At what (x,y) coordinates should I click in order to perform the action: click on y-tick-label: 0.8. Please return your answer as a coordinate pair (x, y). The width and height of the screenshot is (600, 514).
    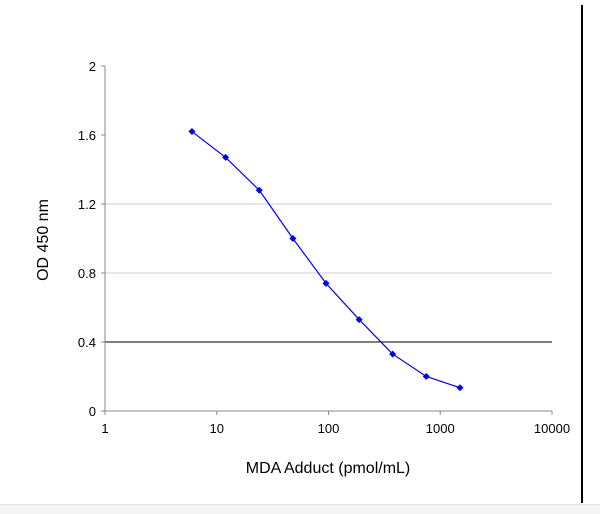
    Looking at the image, I should click on (87, 273).